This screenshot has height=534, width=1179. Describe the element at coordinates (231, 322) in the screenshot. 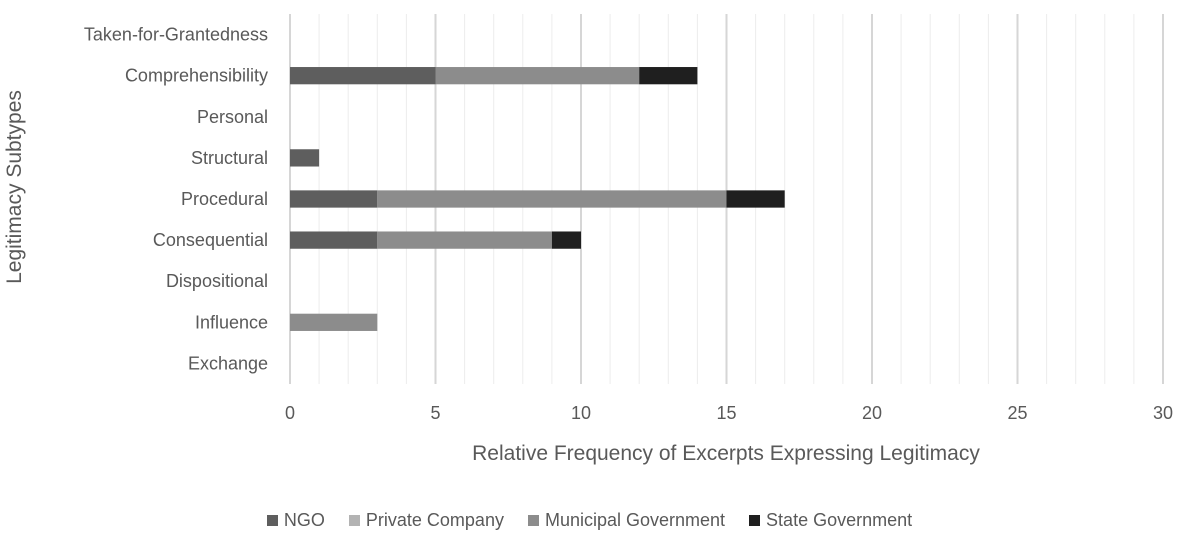

I see `category-label: Influence` at that location.